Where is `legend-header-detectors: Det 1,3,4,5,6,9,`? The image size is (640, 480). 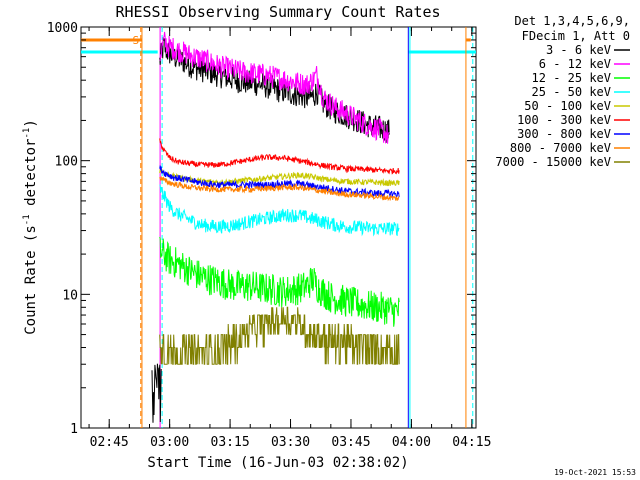 legend-header-detectors: Det 1,3,4,5,6,9, is located at coordinates (572, 21).